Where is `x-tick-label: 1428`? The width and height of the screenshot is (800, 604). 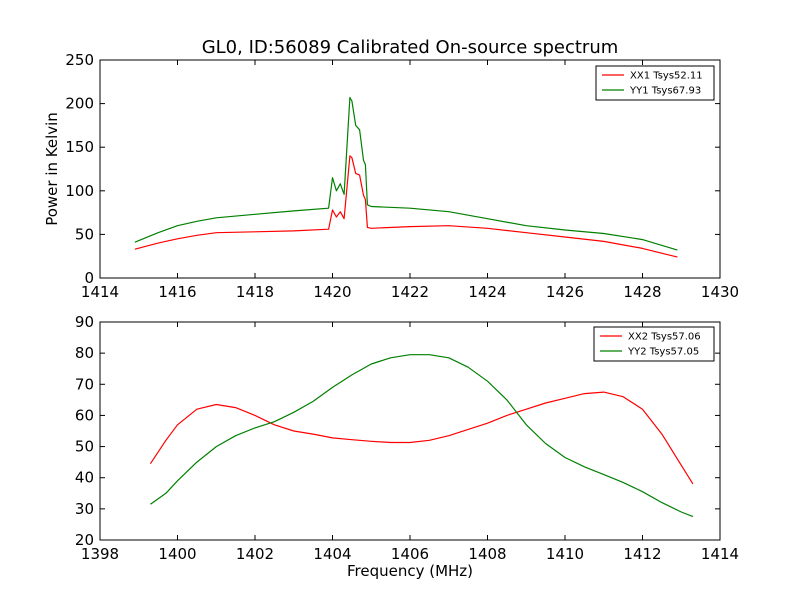 x-tick-label: 1428 is located at coordinates (642, 292).